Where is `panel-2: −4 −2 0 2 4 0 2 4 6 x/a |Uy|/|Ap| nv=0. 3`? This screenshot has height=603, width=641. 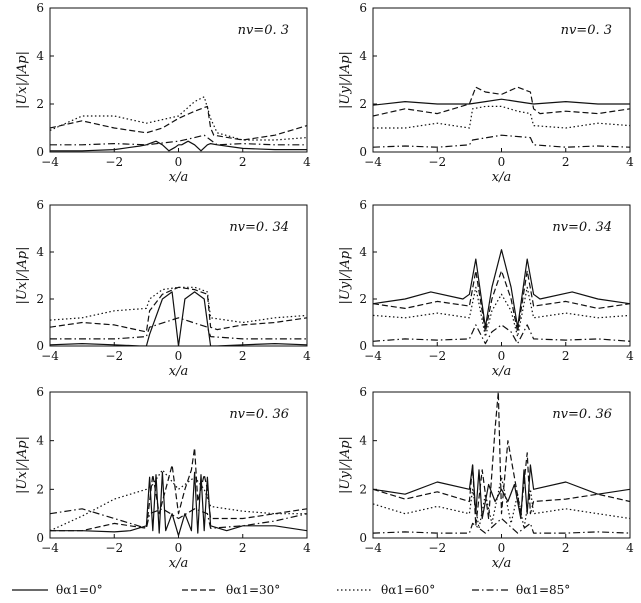 panel-2: −4 −2 0 2 4 0 2 4 6 x/a |Uy|/|Ap| nv=0. 3 is located at coordinates (486, 93).